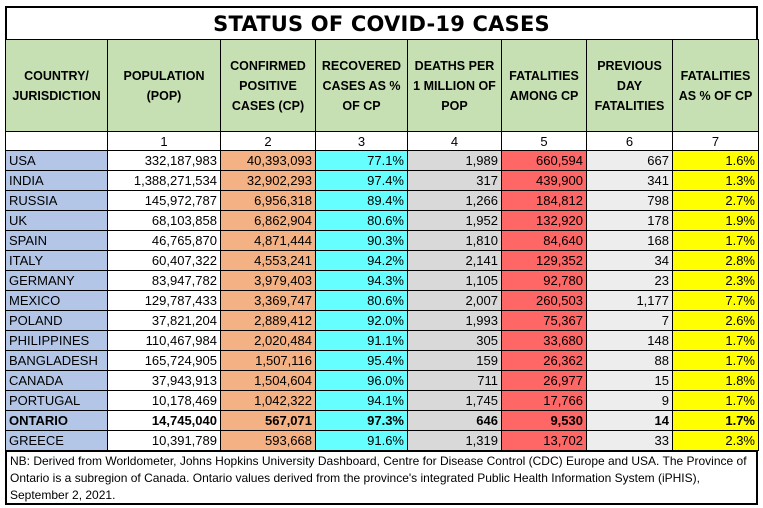 The image size is (763, 508). I want to click on confirmed-cases-cell: 593,668, so click(268, 440).